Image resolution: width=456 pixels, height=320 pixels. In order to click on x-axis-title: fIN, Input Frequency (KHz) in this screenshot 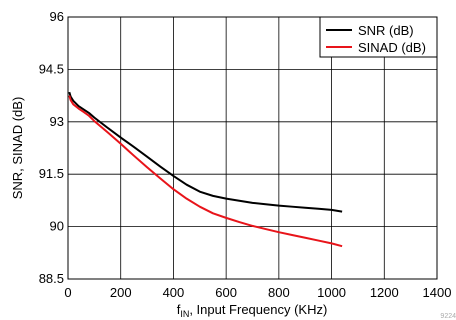, I will do `click(252, 310)`.